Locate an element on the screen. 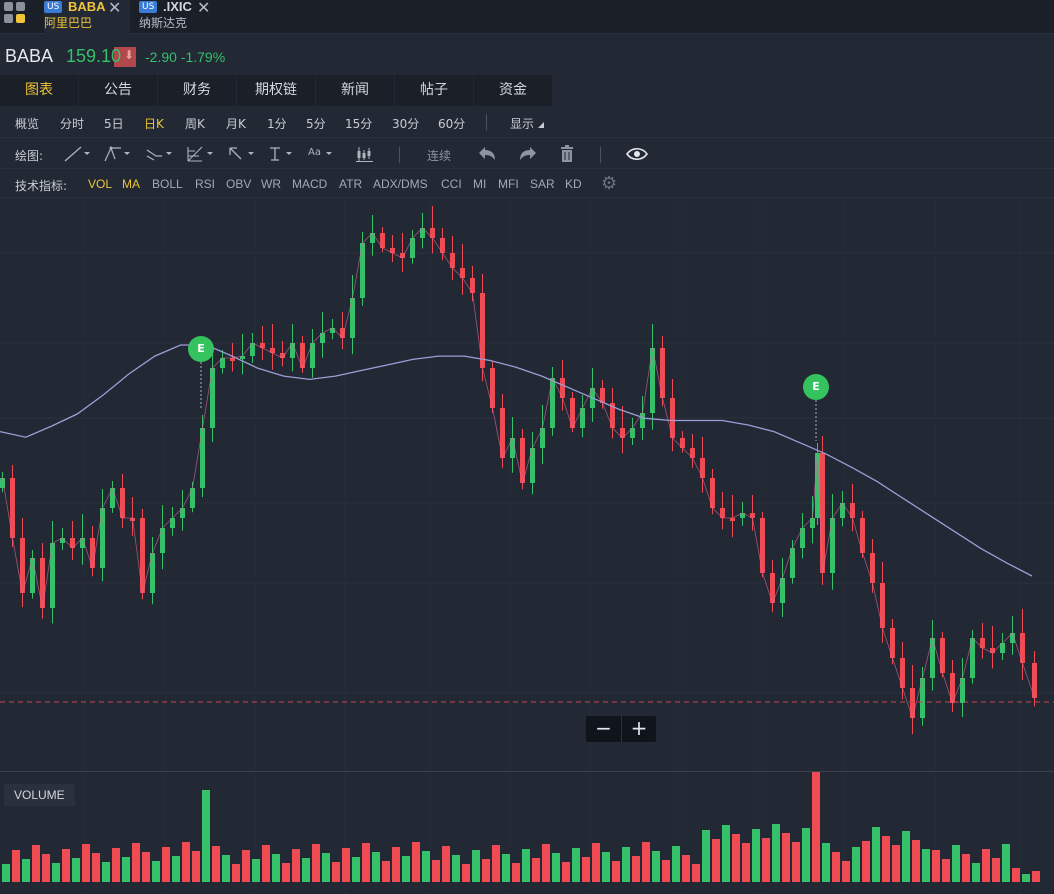 The width and height of the screenshot is (1054, 894). channel-tool-icon is located at coordinates (158, 154).